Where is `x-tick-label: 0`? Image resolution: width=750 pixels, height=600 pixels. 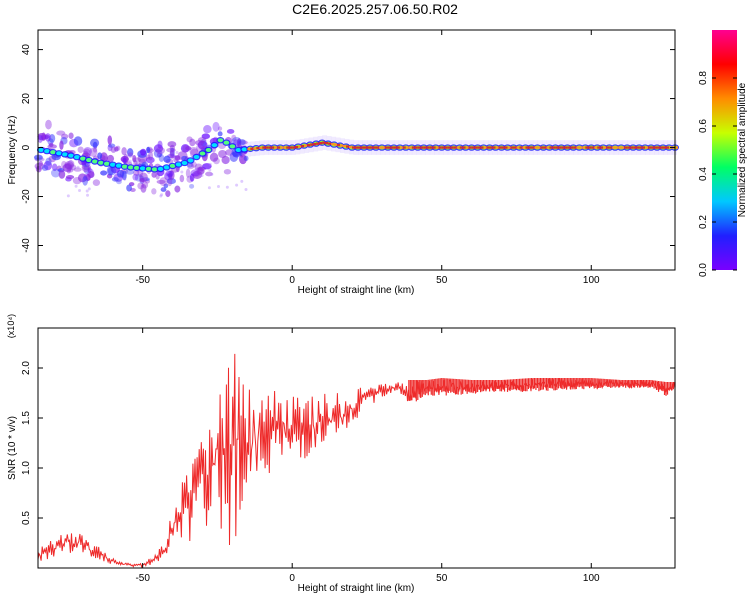
x-tick-label: 0 is located at coordinates (292, 280).